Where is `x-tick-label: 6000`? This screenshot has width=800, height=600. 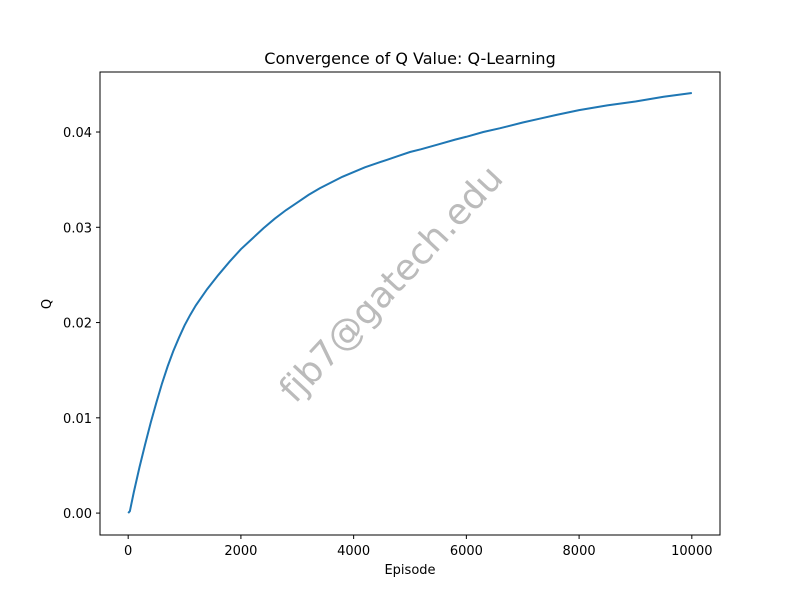 x-tick-label: 6000 is located at coordinates (466, 551).